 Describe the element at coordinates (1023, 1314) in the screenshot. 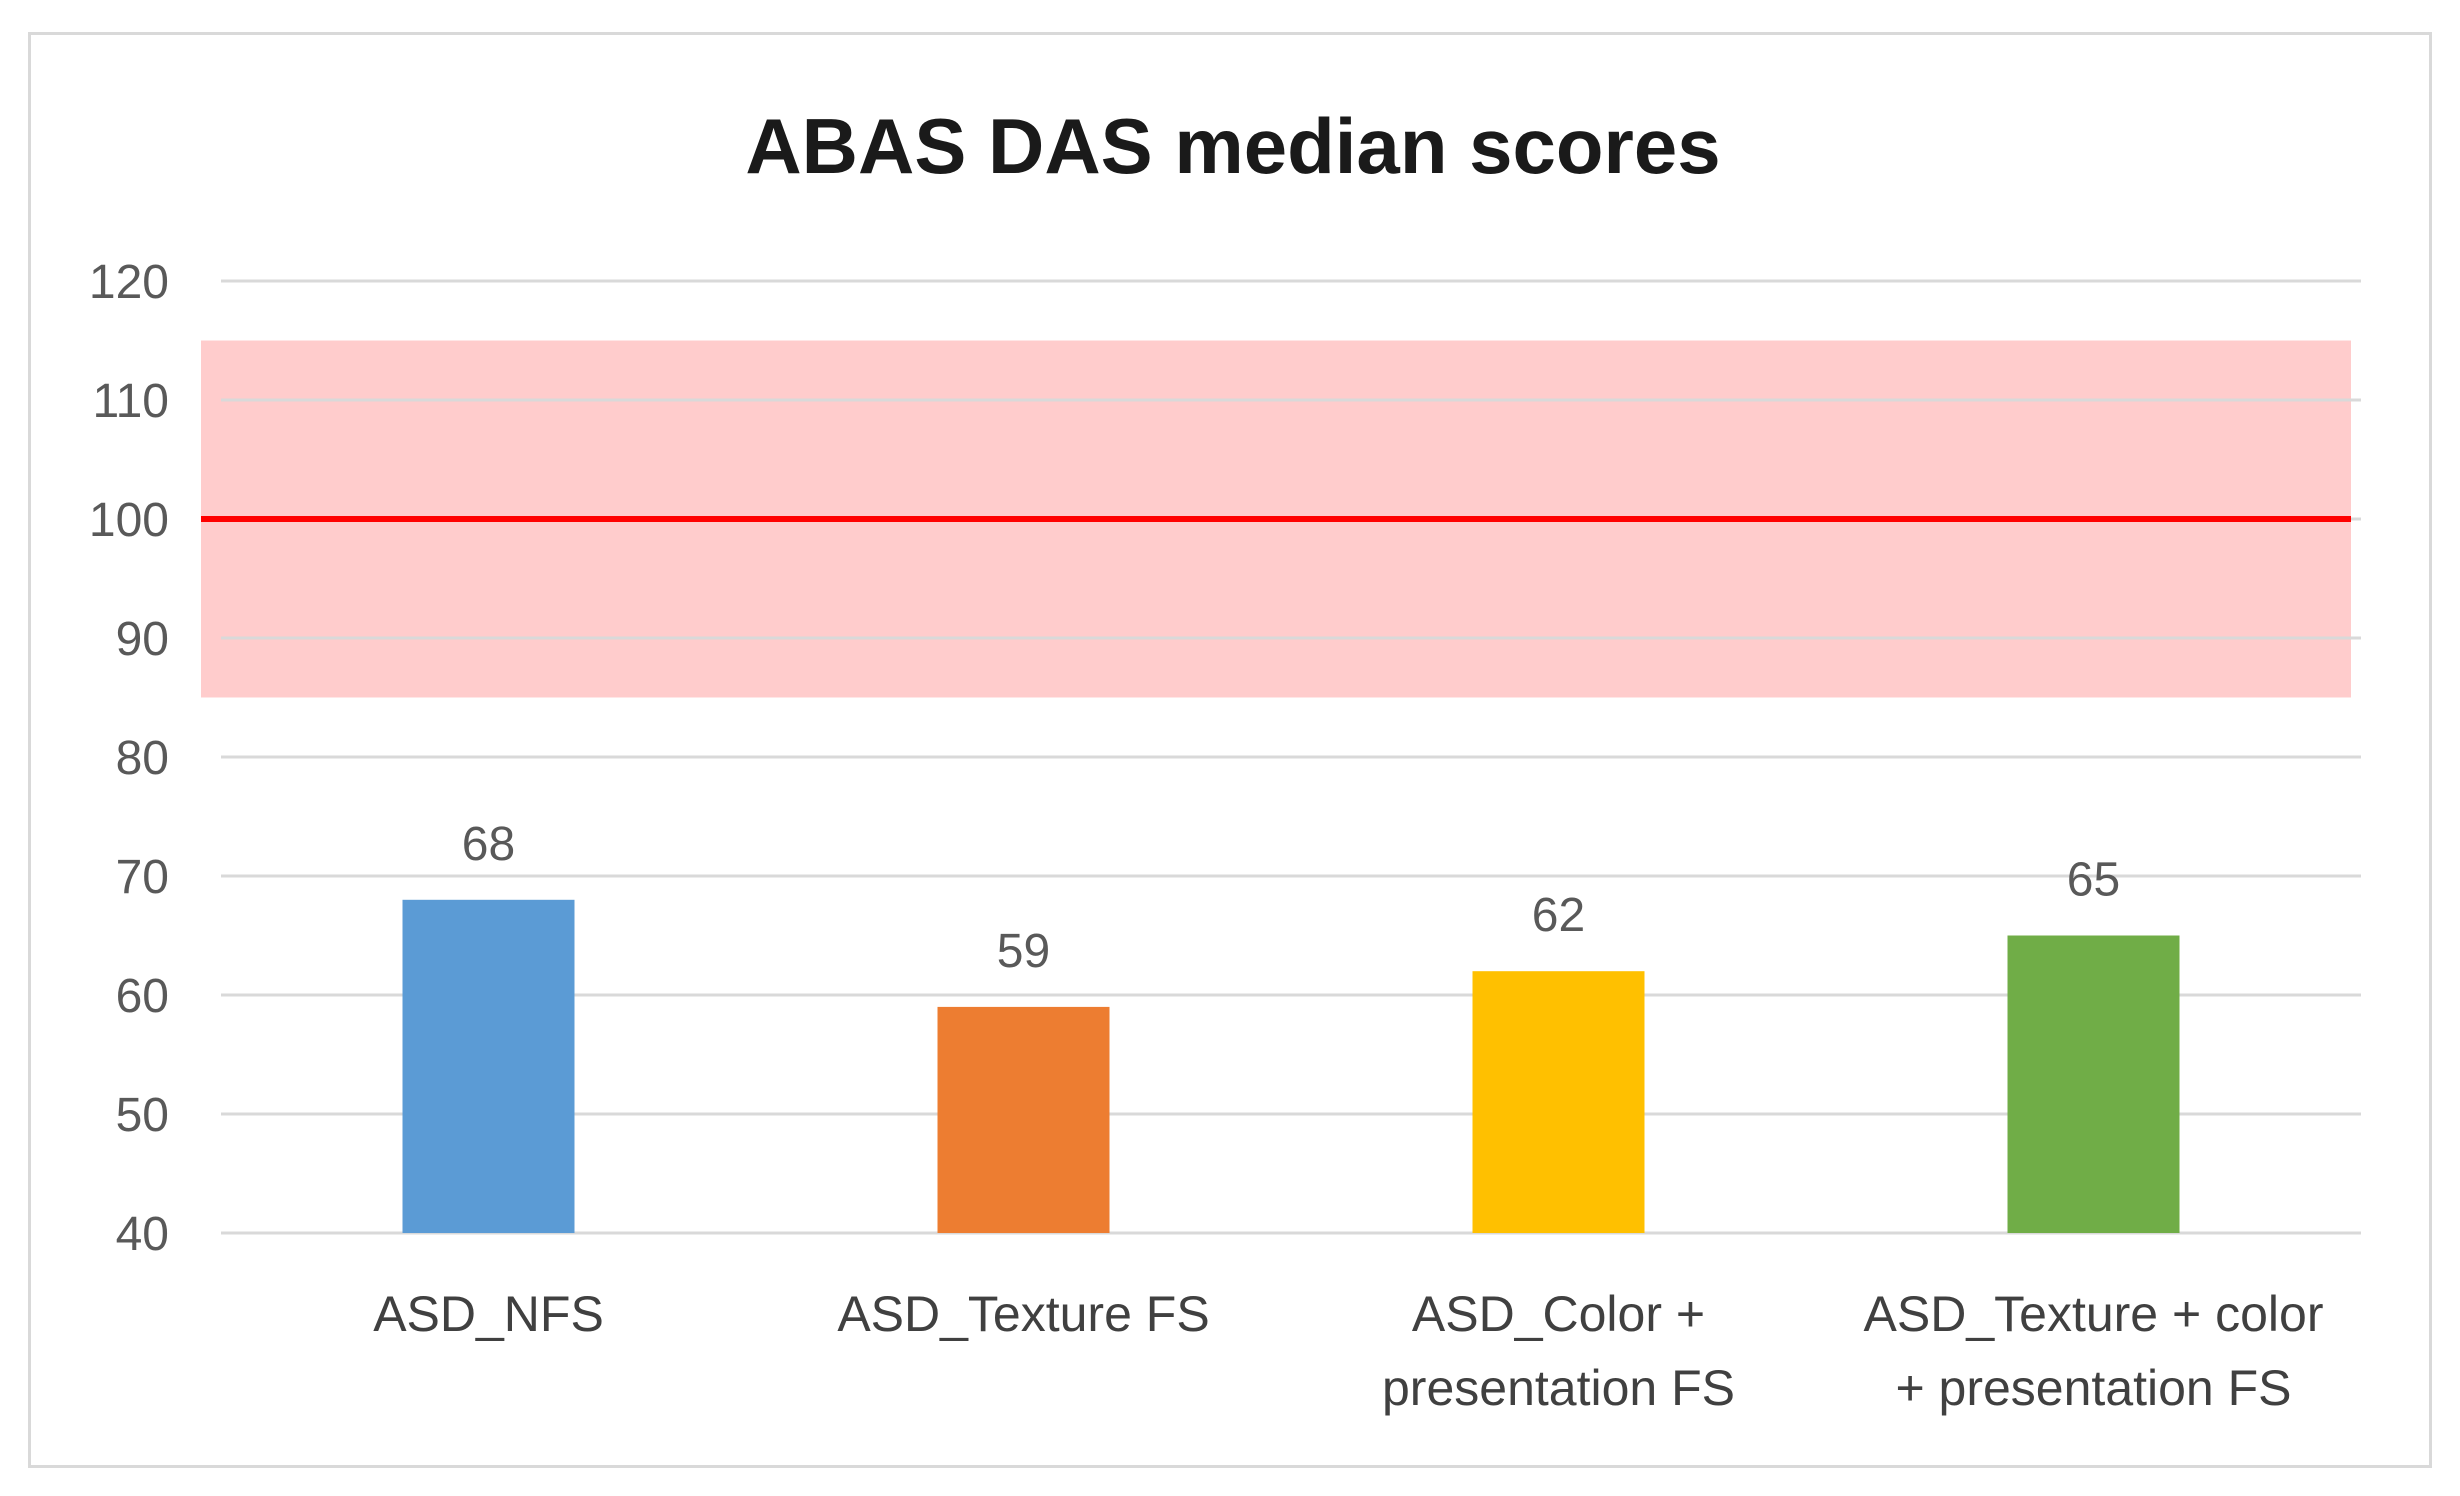

I see `x-category-label: ASD_Texture FS` at that location.